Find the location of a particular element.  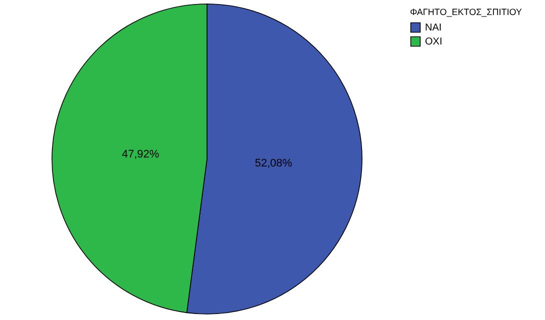

data-label: 47,92% is located at coordinates (141, 154).